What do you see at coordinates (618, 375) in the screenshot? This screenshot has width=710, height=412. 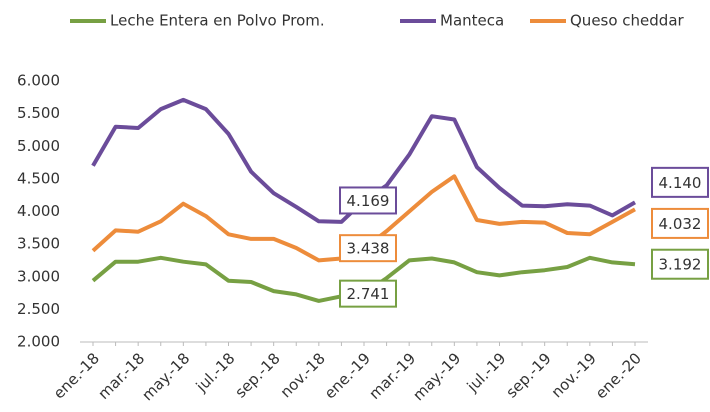 I see `x-tick-label: ene.-20` at bounding box center [618, 375].